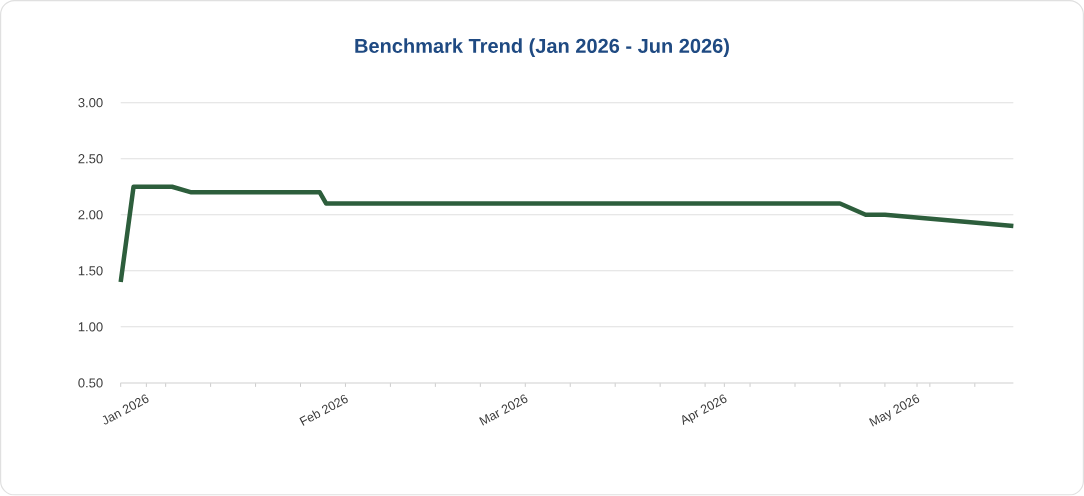 This screenshot has width=1084, height=496. Describe the element at coordinates (323, 410) in the screenshot. I see `x-tick-label: Feb 2026` at that location.